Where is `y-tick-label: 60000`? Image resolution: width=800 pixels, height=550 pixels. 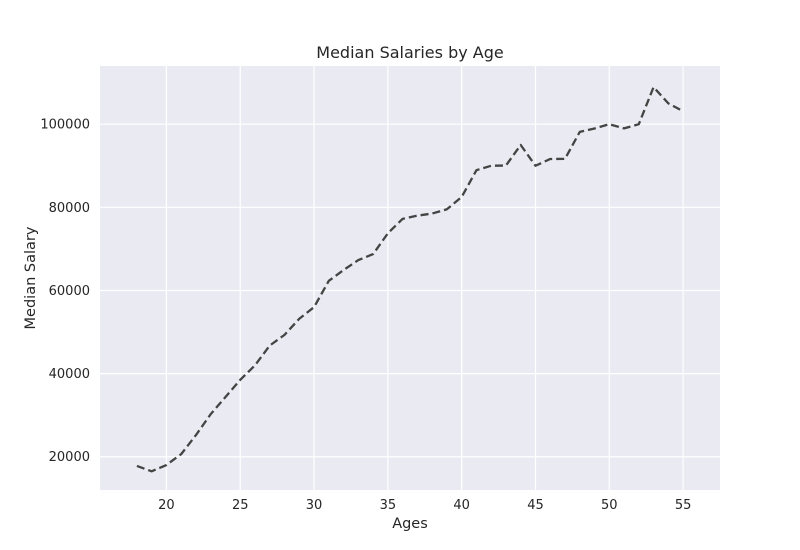 y-tick-label: 60000 is located at coordinates (69, 291).